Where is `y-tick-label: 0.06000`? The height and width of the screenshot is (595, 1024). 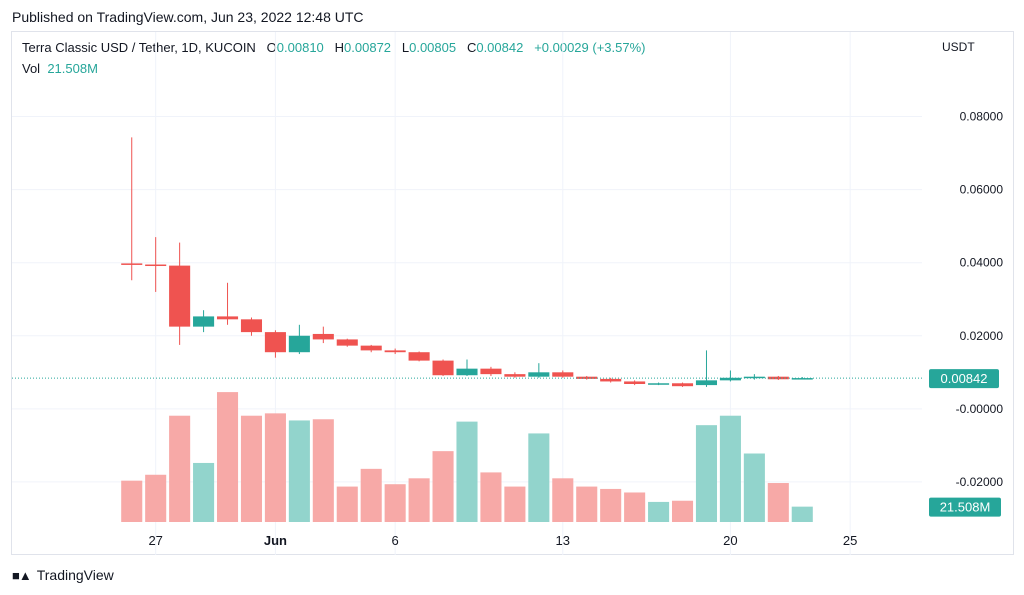 y-tick-label: 0.06000 is located at coordinates (982, 190).